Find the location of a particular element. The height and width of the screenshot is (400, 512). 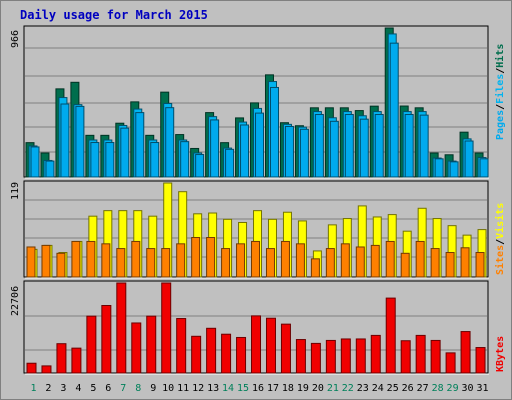

legend-visits-panel: Sites/Visits is located at coordinates (500, 239).